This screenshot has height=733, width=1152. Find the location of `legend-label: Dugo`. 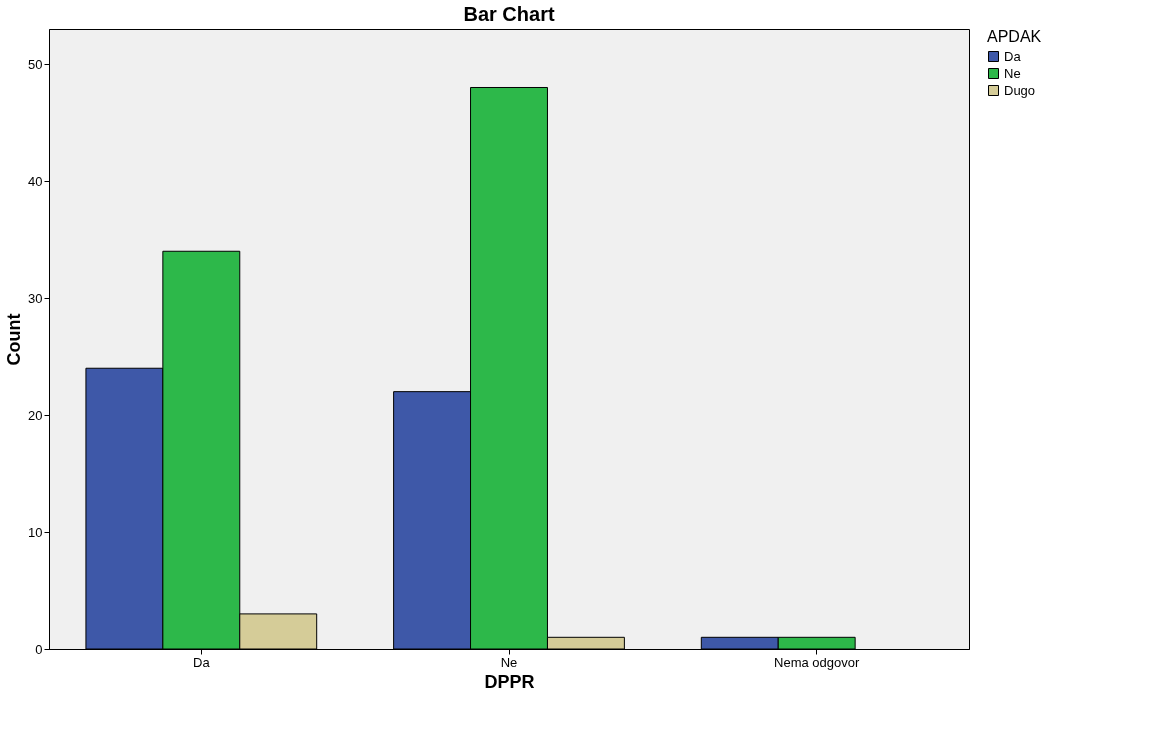

legend-label: Dugo is located at coordinates (1020, 90).